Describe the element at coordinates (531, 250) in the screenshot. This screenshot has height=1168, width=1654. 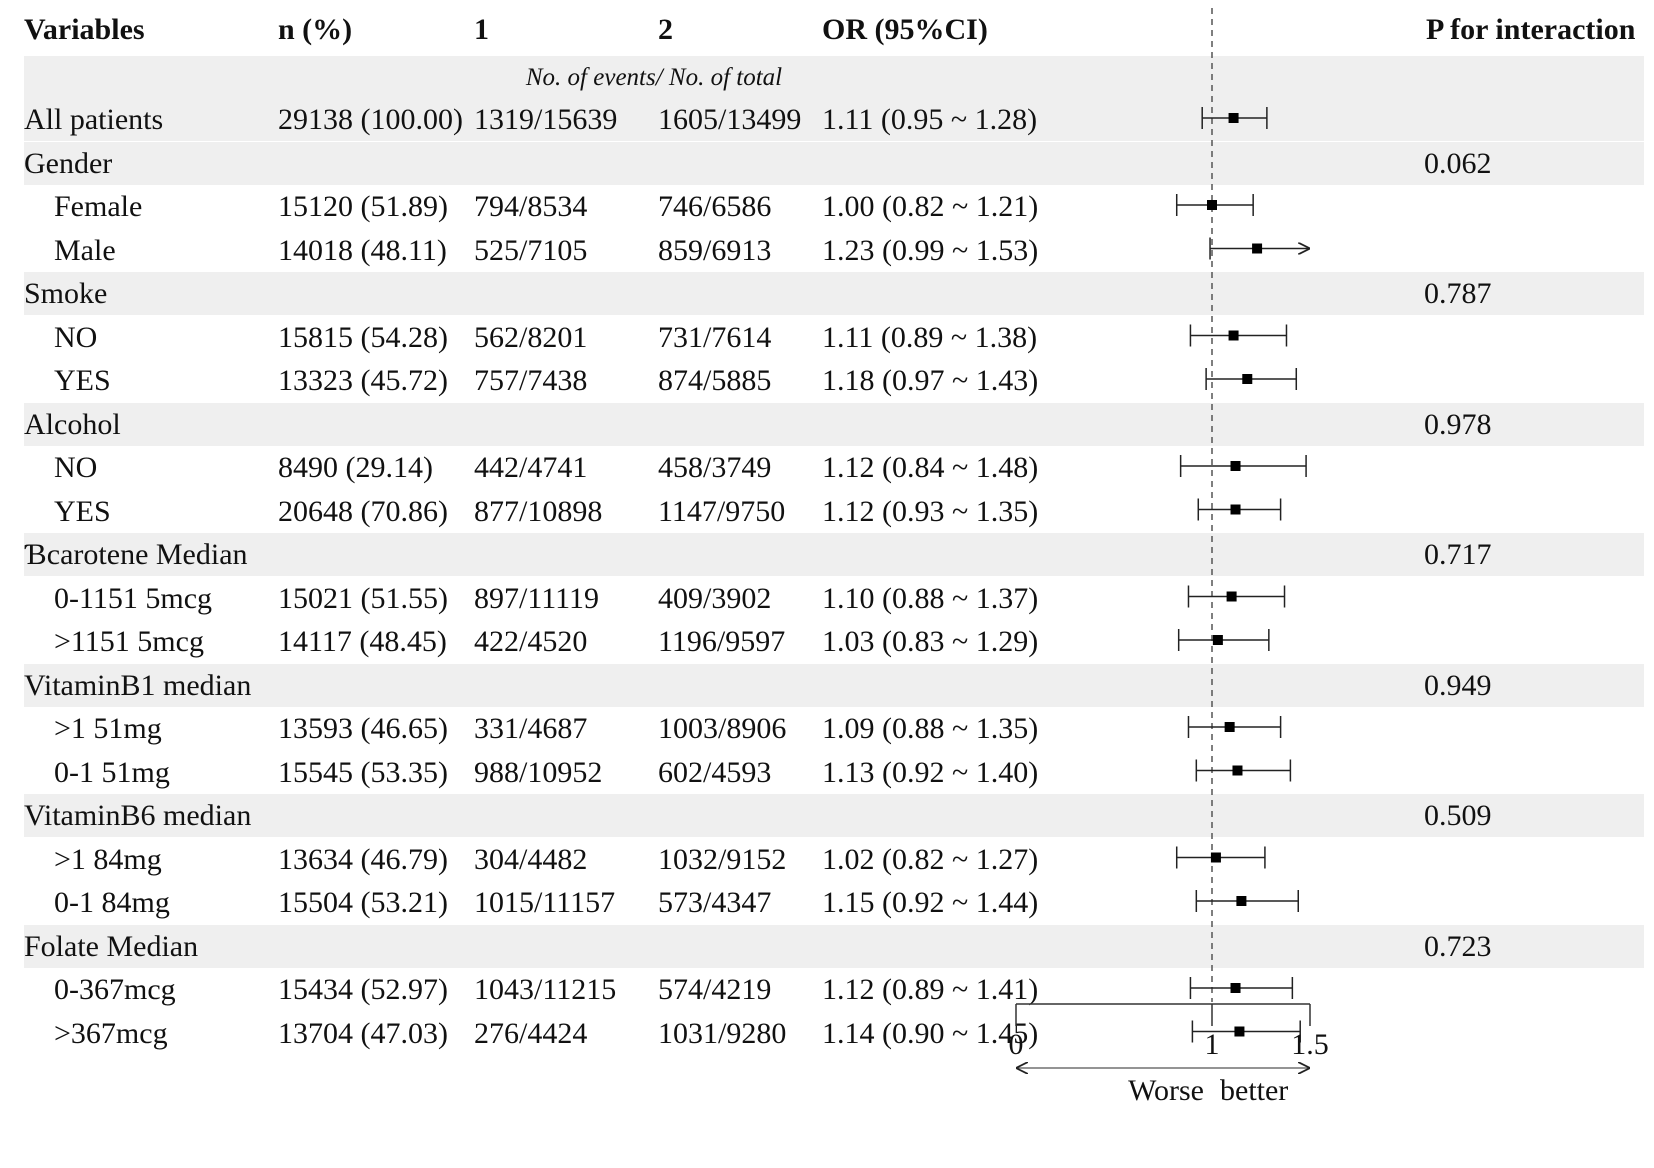
I see `row-group-1-events: 525/7105` at that location.